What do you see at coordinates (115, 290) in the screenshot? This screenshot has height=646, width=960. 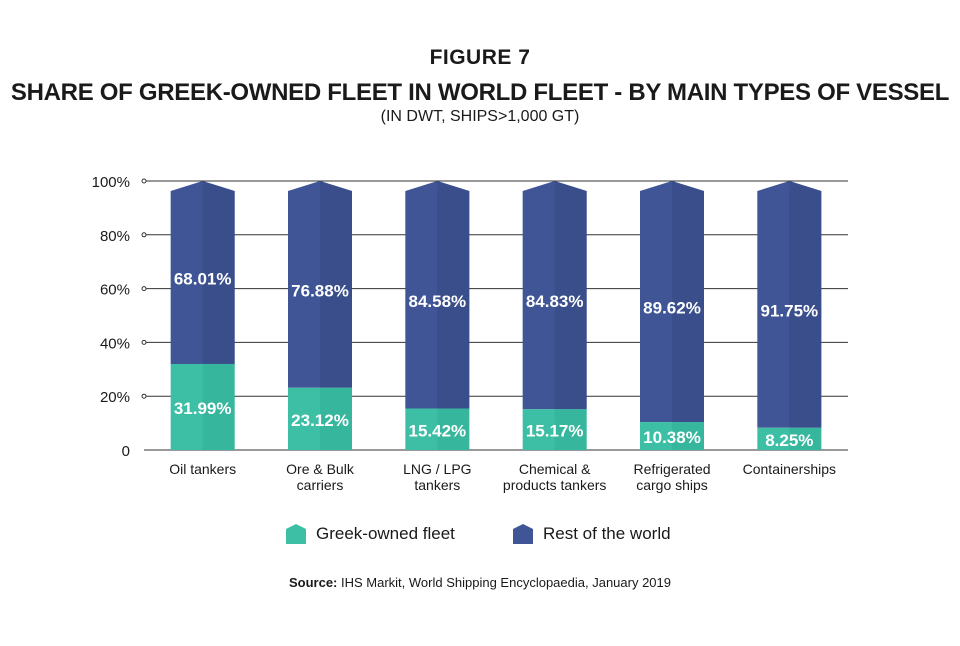 I see `y-tick-label: 60%` at bounding box center [115, 290].